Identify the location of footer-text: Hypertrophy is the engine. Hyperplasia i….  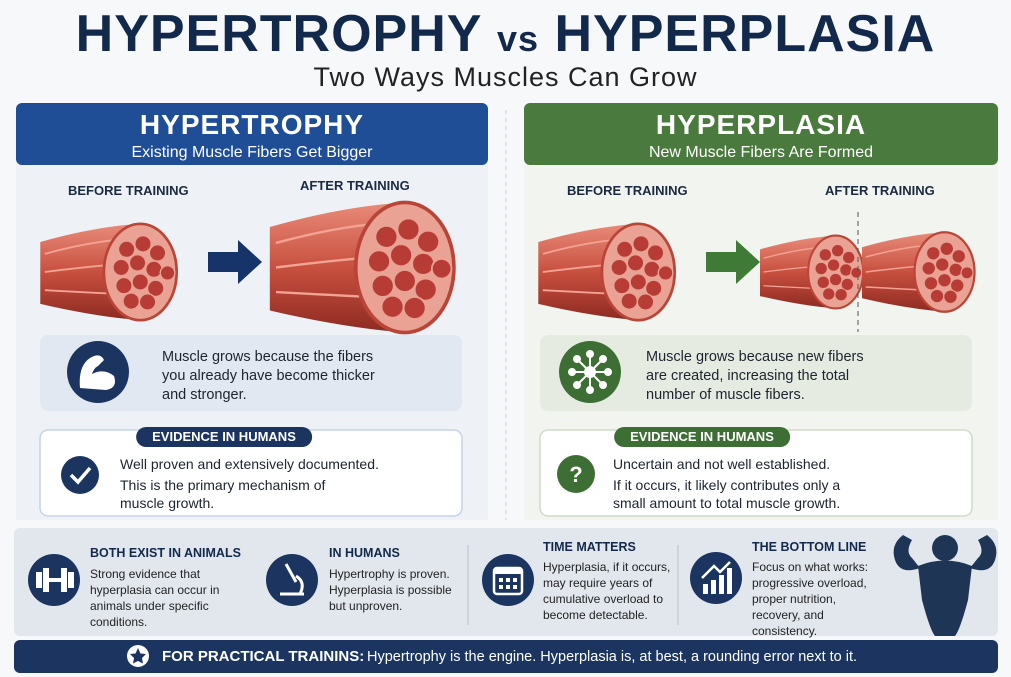
(612, 657).